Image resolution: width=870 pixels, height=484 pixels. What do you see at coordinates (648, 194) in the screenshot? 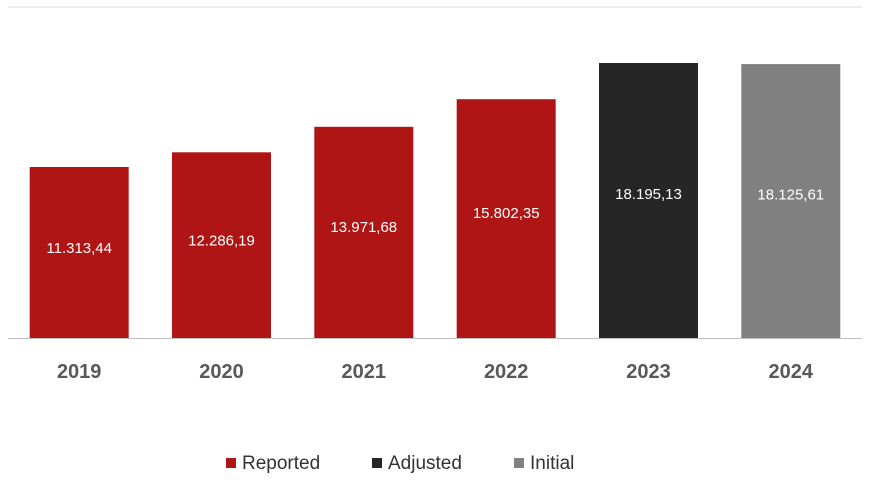
I see `data-label-2023: 18.195,13` at bounding box center [648, 194].